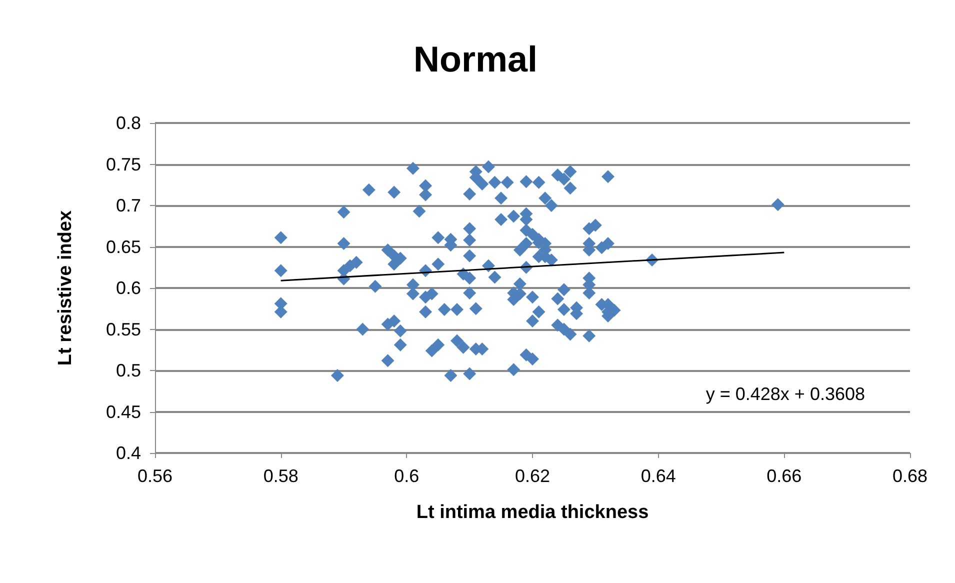 This screenshot has height=583, width=955. Describe the element at coordinates (128, 123) in the screenshot. I see `y-tick-label: 0.8` at that location.